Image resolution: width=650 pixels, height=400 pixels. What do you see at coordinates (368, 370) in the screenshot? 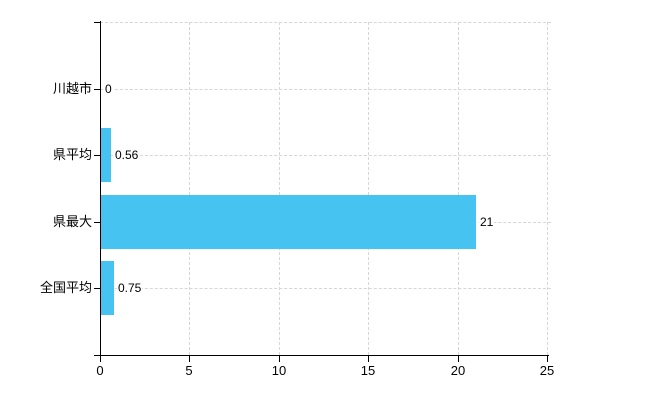
I see `x-axis-tick-label: 15` at bounding box center [368, 370].